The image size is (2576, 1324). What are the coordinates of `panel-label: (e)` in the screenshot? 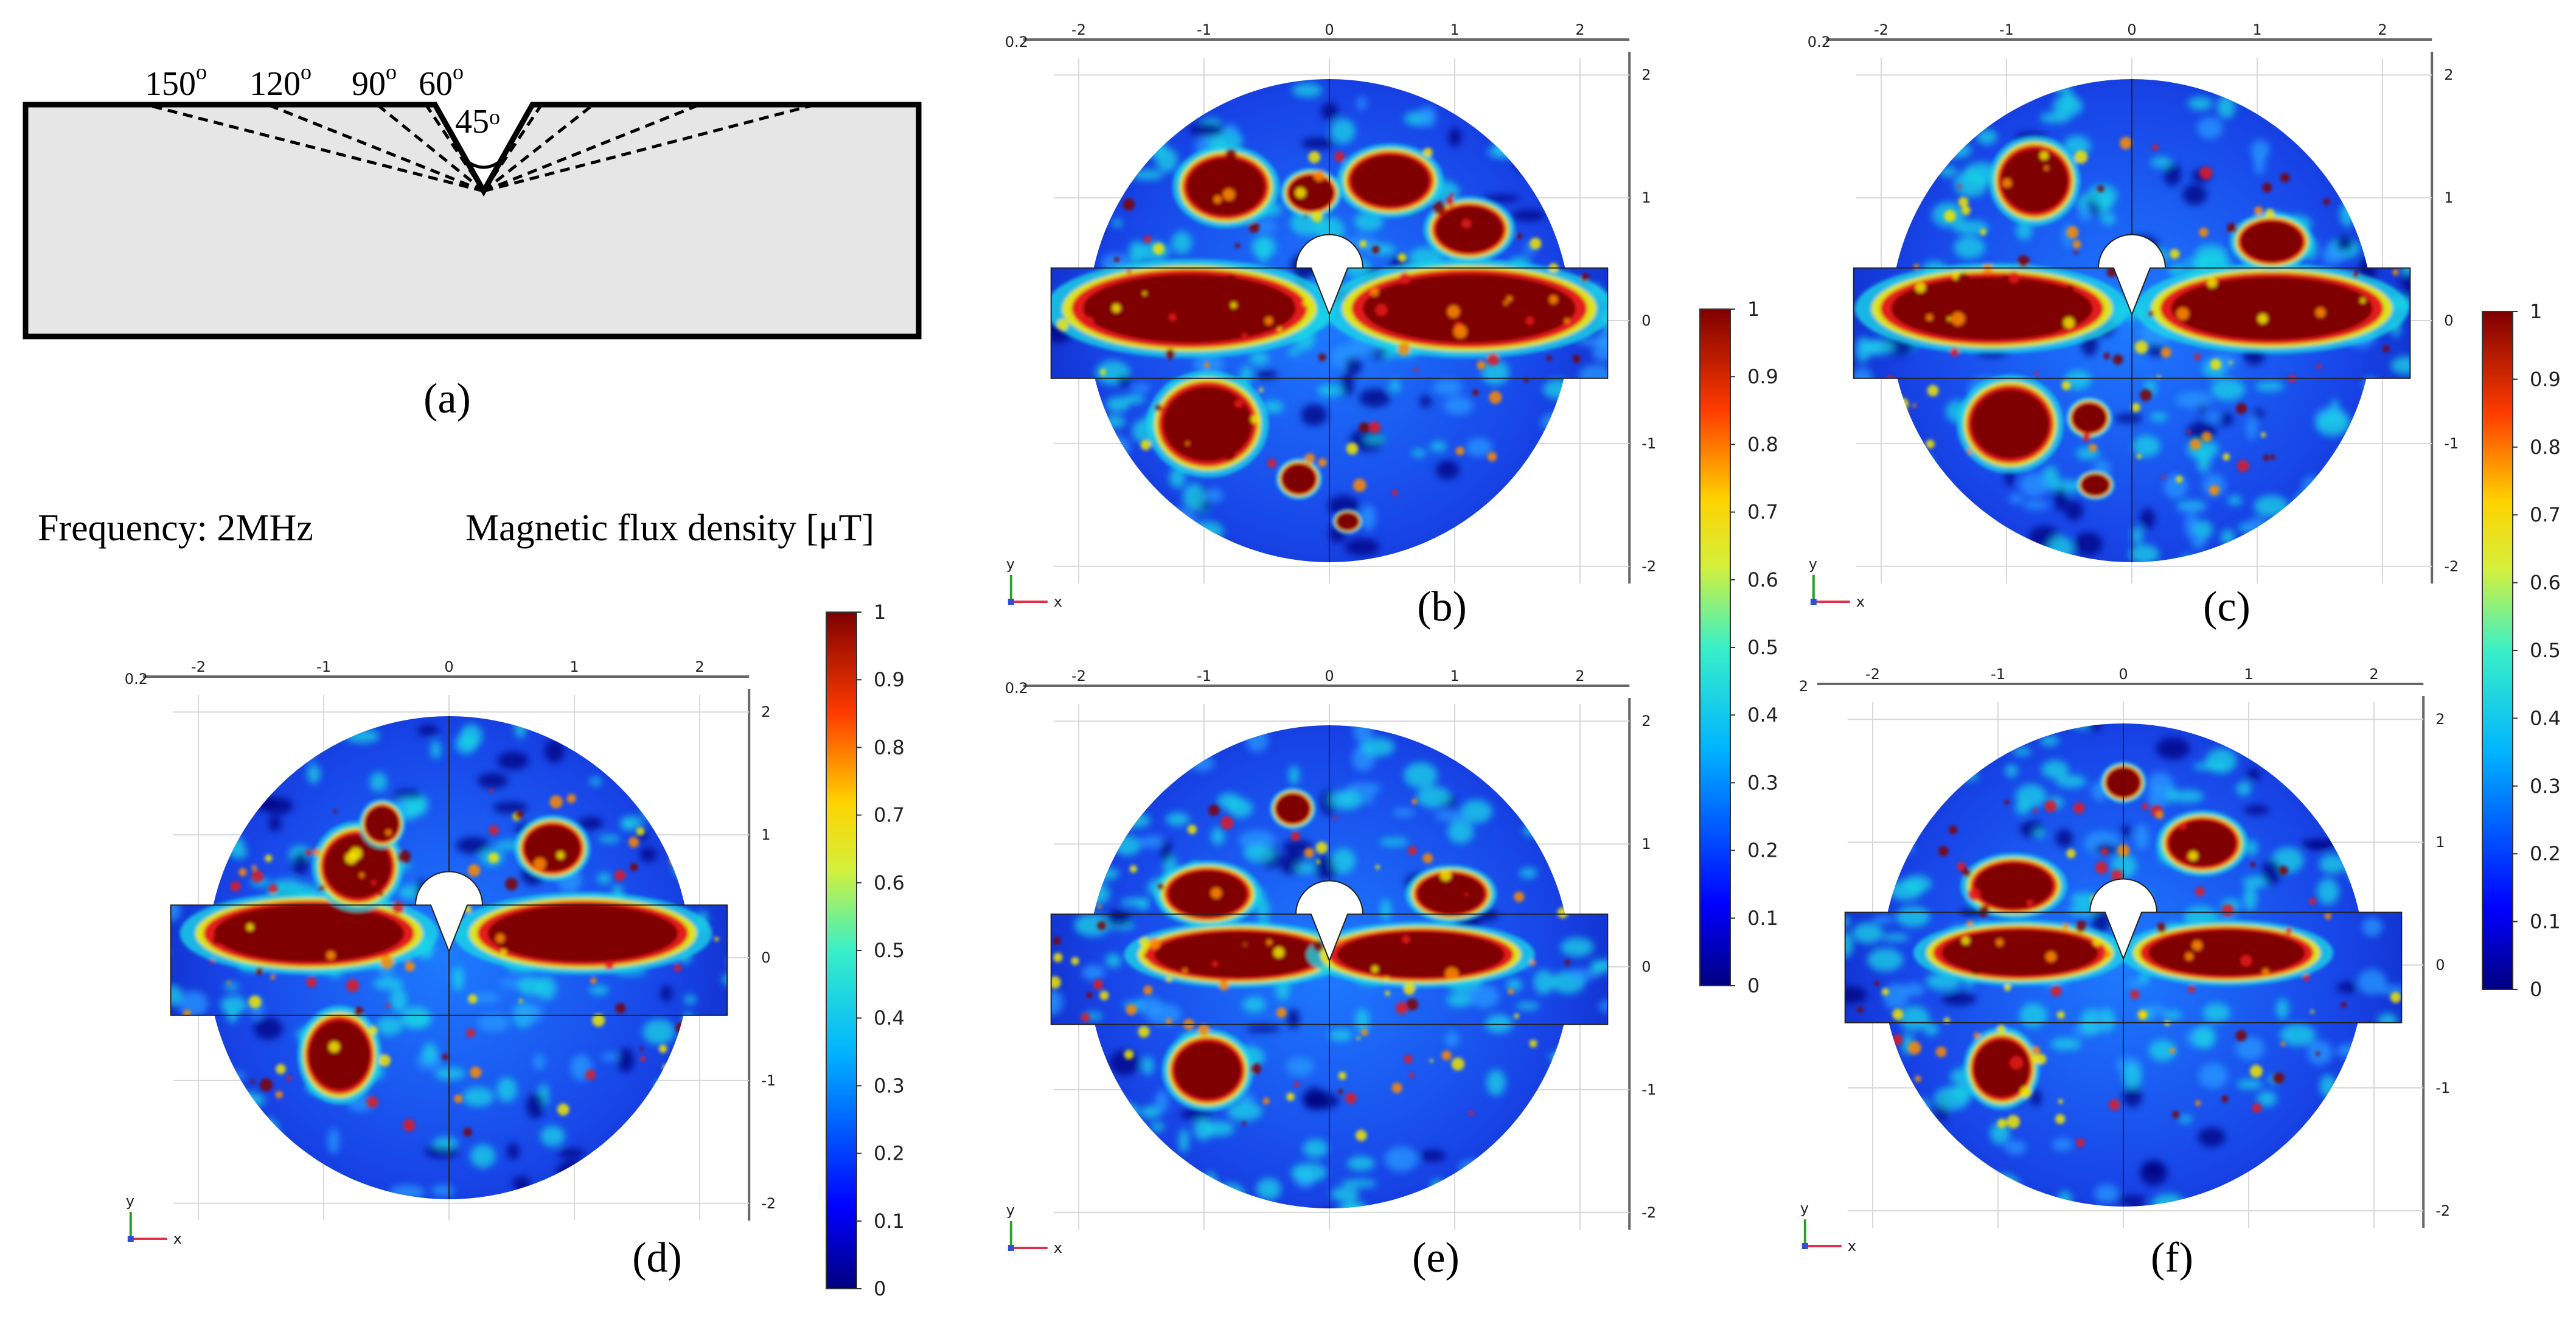 It's located at (1436, 1258).